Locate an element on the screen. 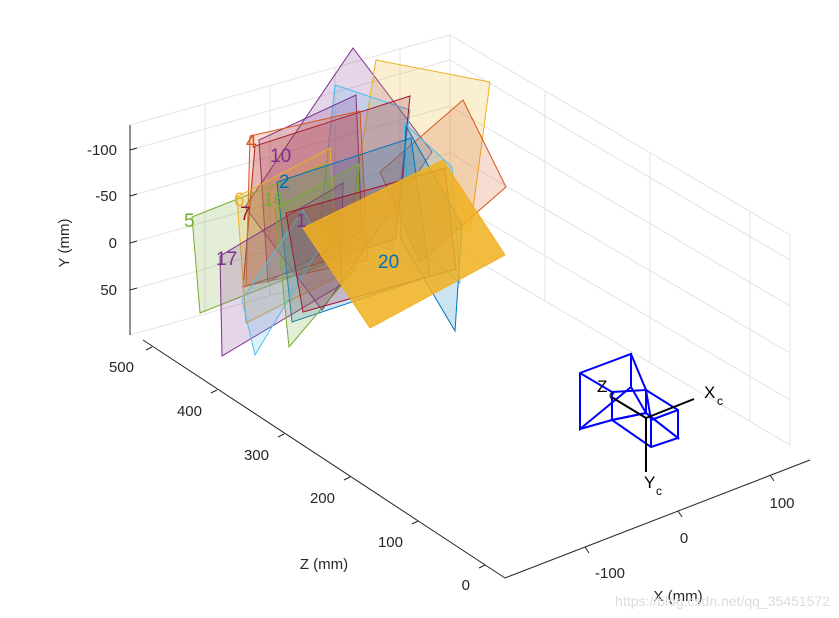 This screenshot has width=839, height=618. camera-z-axis-subscript: c is located at coordinates (612, 395).